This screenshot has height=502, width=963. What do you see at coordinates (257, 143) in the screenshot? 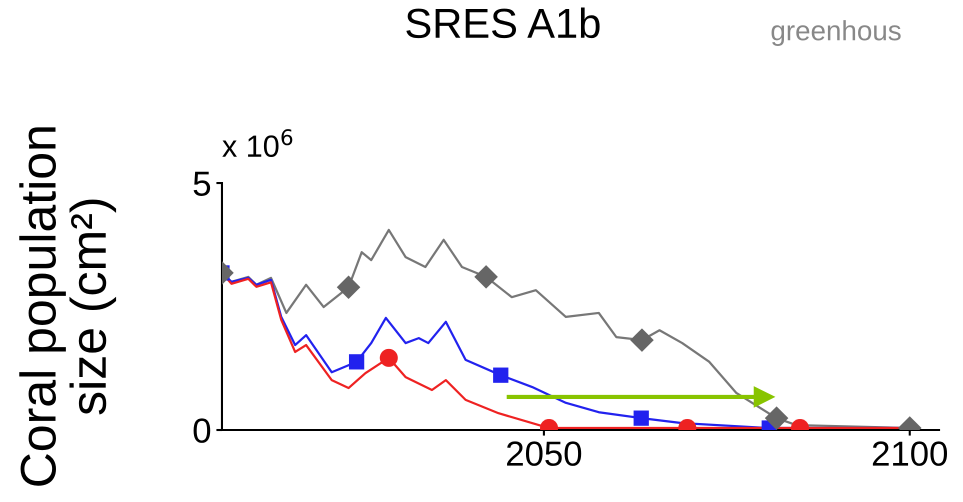
I see `text: x 10$^{6}$` at bounding box center [257, 143].